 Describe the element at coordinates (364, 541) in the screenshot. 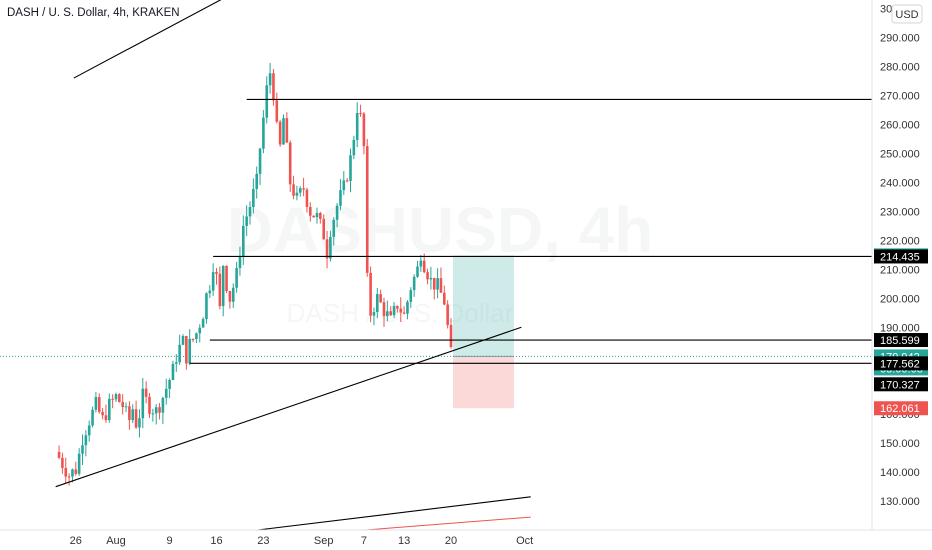

I see `time-tick-label: 7` at that location.